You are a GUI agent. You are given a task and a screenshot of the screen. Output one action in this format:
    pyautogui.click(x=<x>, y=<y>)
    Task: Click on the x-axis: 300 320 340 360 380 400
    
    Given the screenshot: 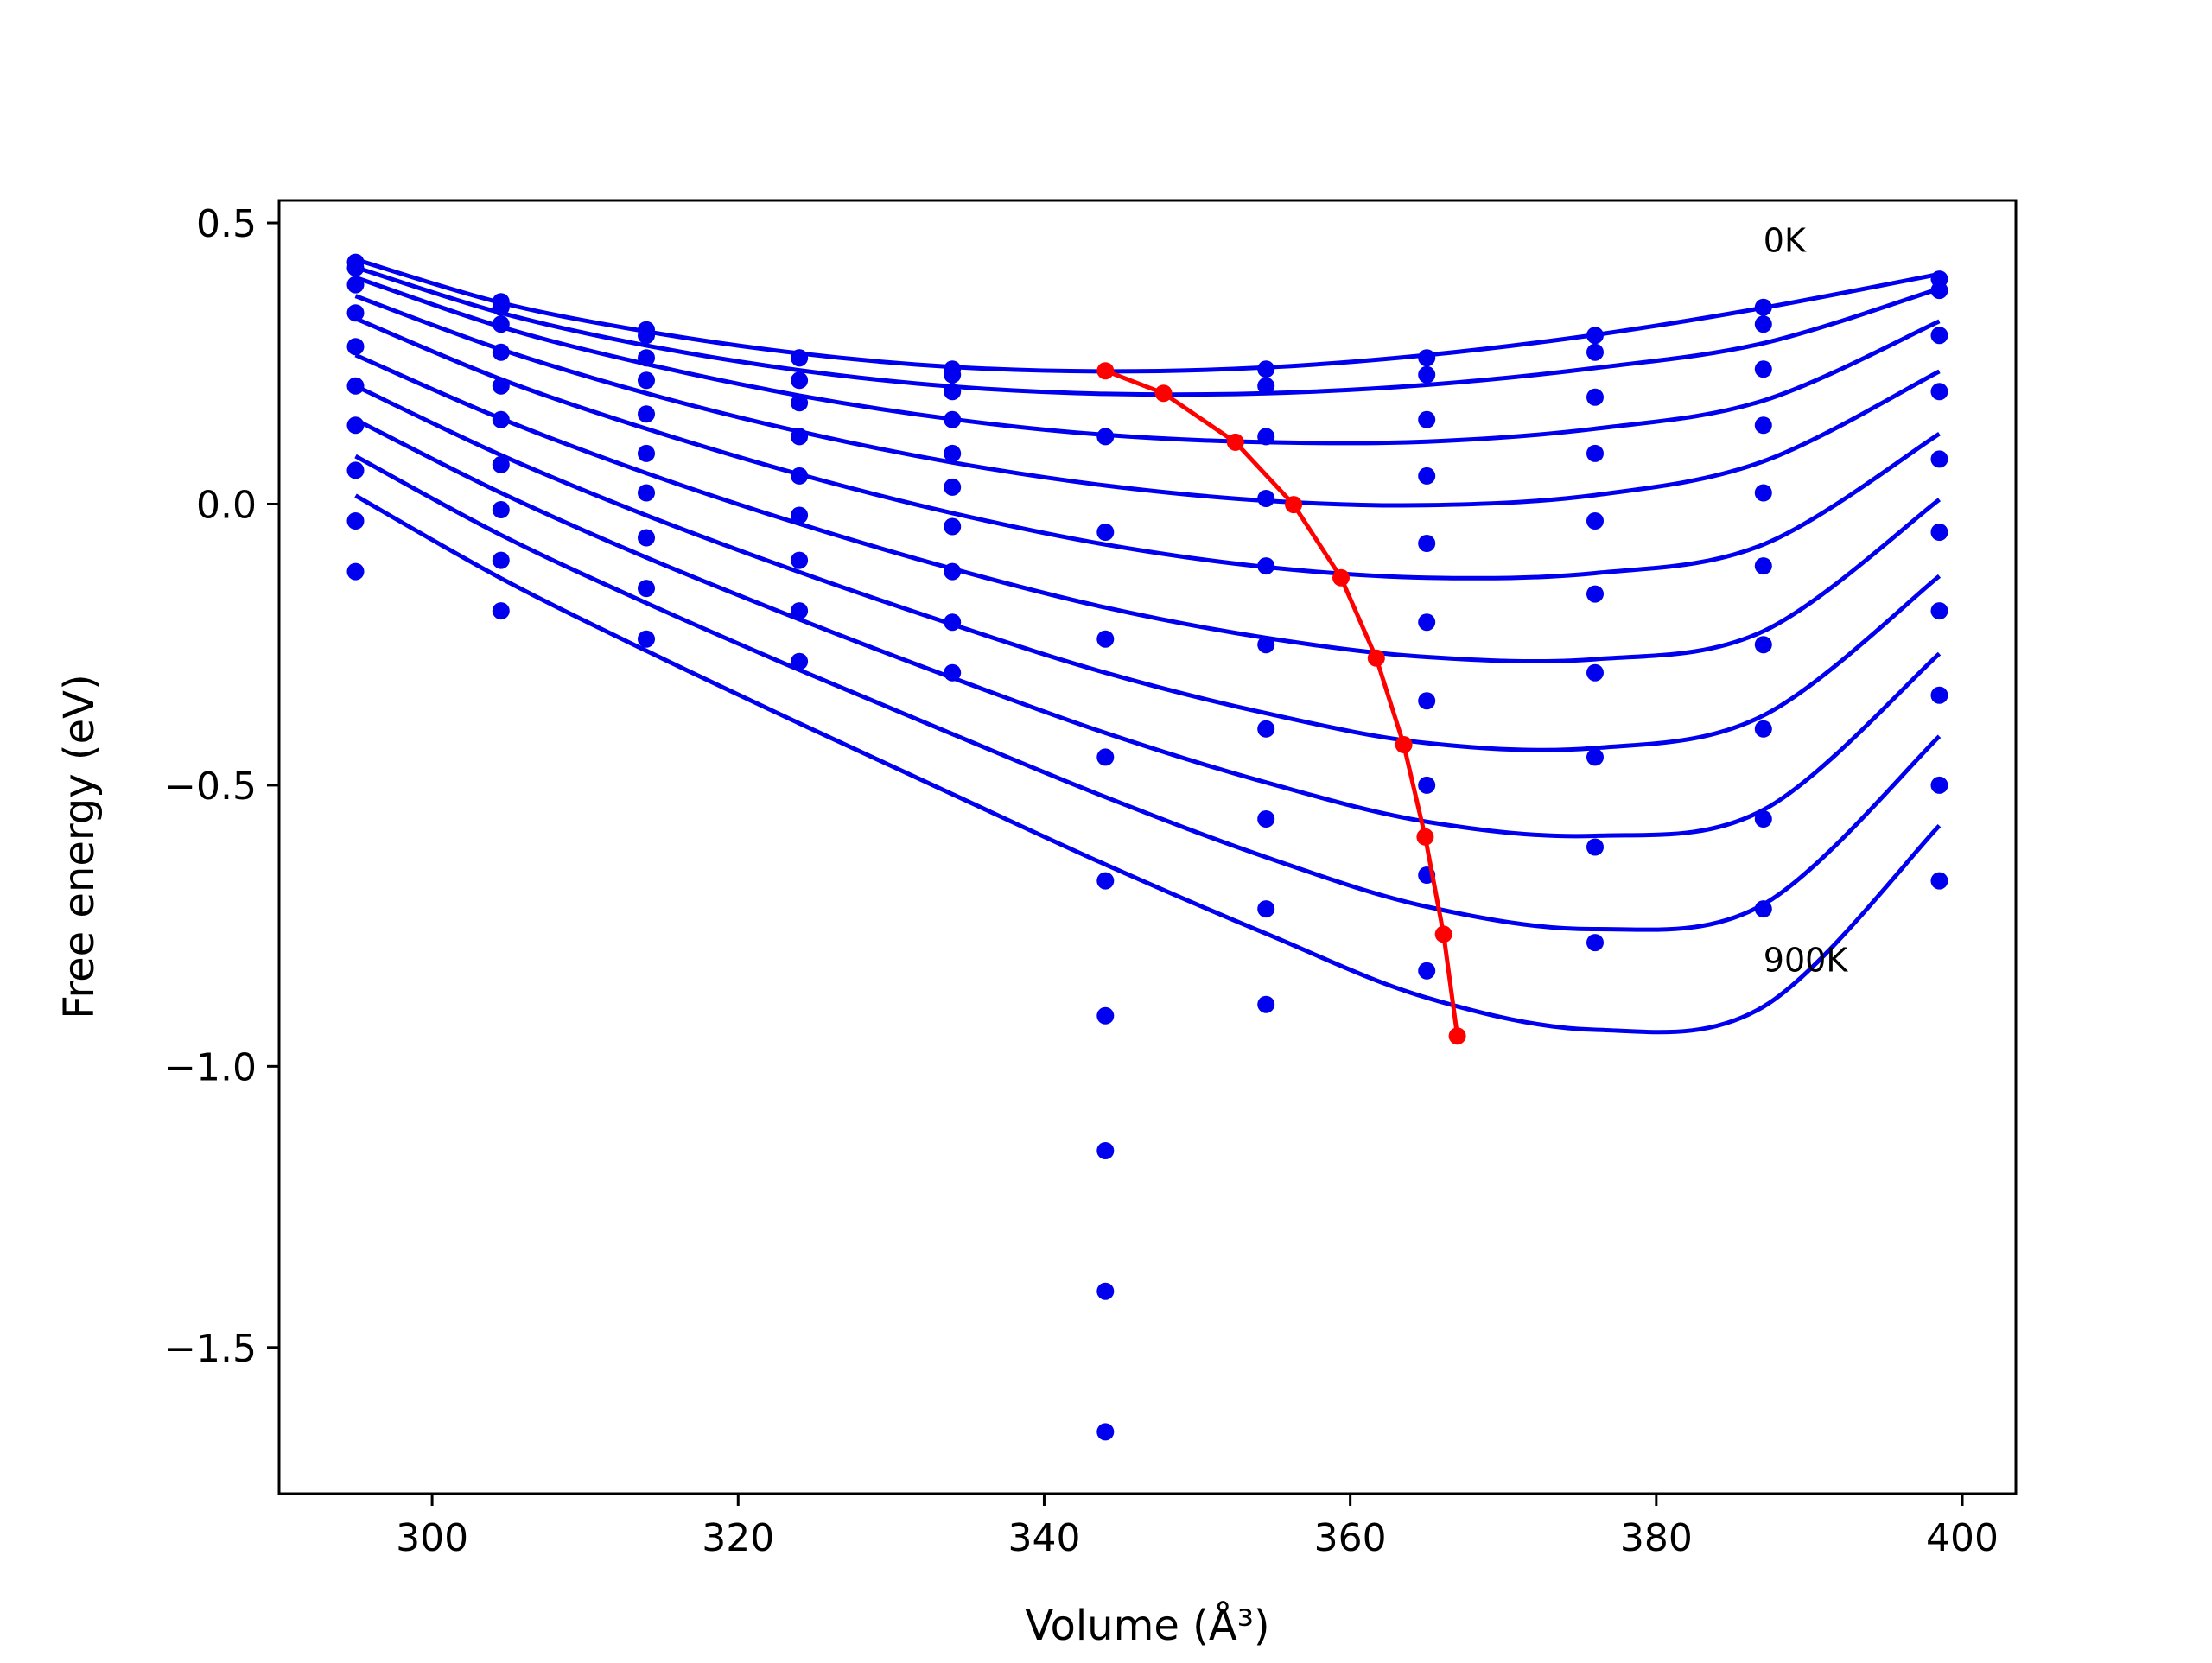 What is the action you would take?
    pyautogui.click(x=1197, y=1527)
    